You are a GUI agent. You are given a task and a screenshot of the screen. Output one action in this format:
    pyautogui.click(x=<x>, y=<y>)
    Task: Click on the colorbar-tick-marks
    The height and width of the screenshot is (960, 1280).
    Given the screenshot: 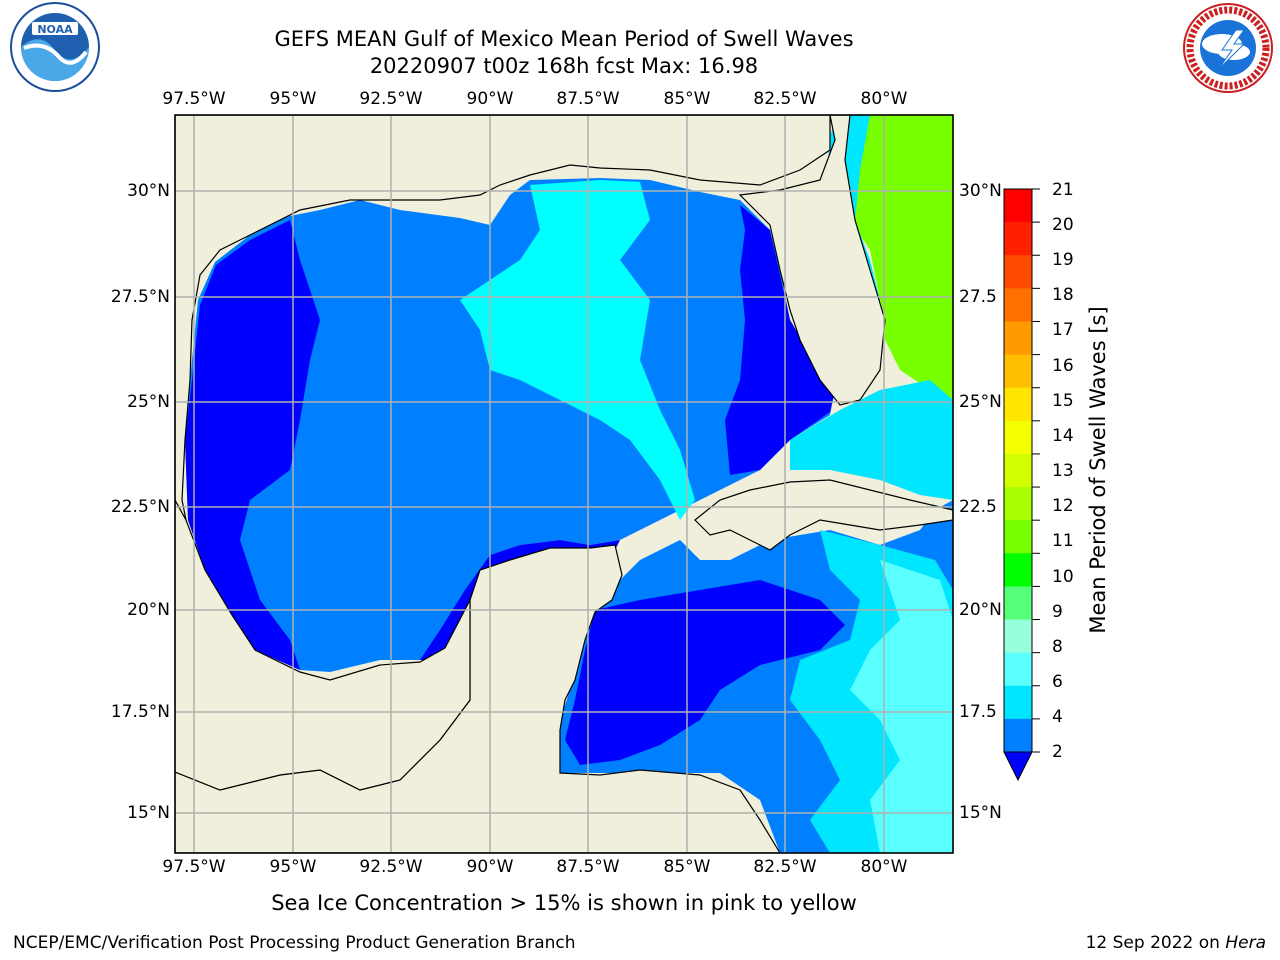 What is the action you would take?
    pyautogui.click(x=1036, y=470)
    